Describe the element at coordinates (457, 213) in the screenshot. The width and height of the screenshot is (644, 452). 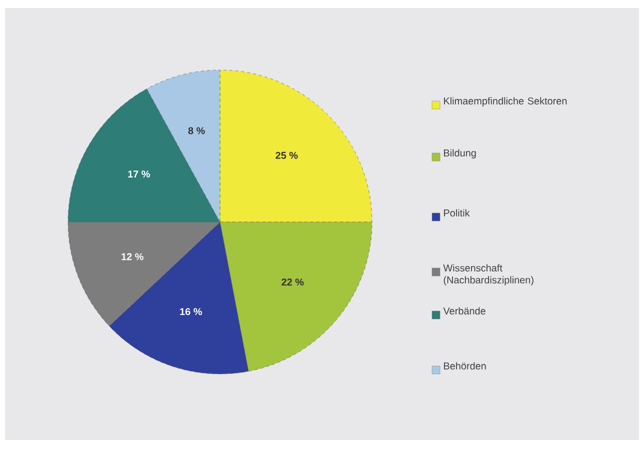
I see `legend-label: Politik` at that location.